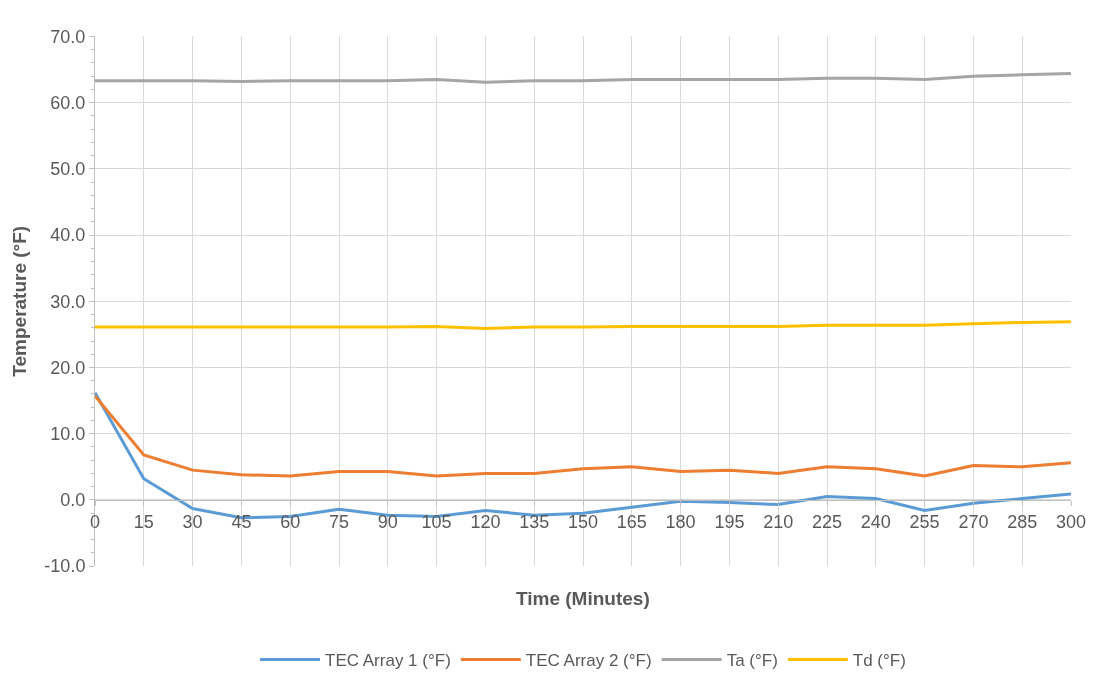  I want to click on legend-label: Td (°F), so click(879, 661).